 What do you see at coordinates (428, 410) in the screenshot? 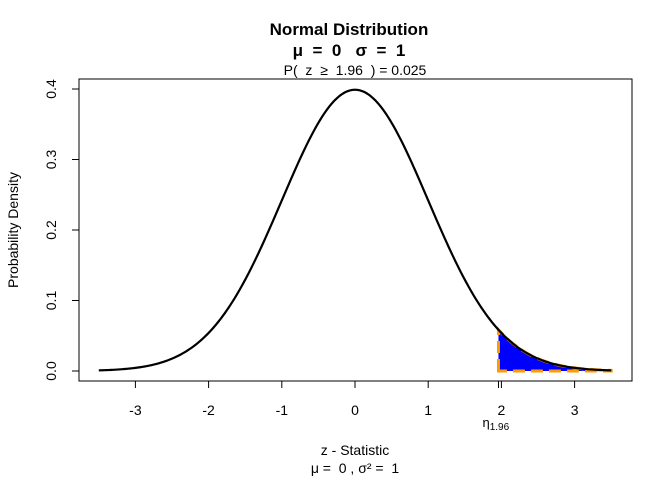
I see `x-tick-label: 1` at bounding box center [428, 410].